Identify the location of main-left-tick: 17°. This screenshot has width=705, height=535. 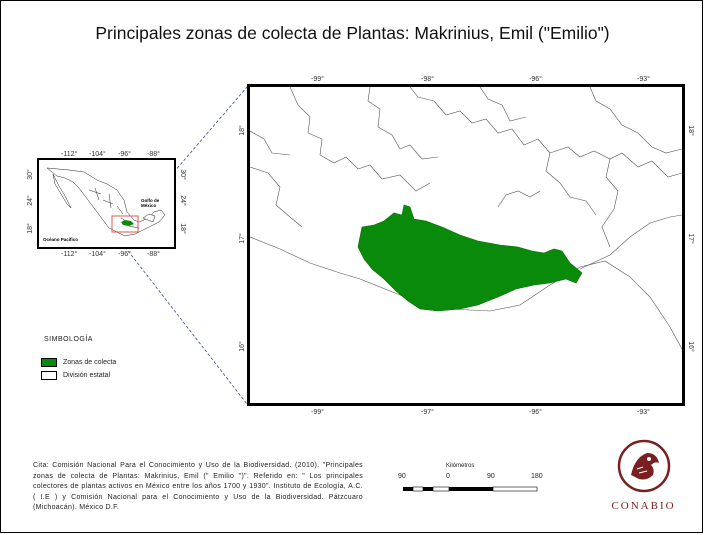
(242, 238).